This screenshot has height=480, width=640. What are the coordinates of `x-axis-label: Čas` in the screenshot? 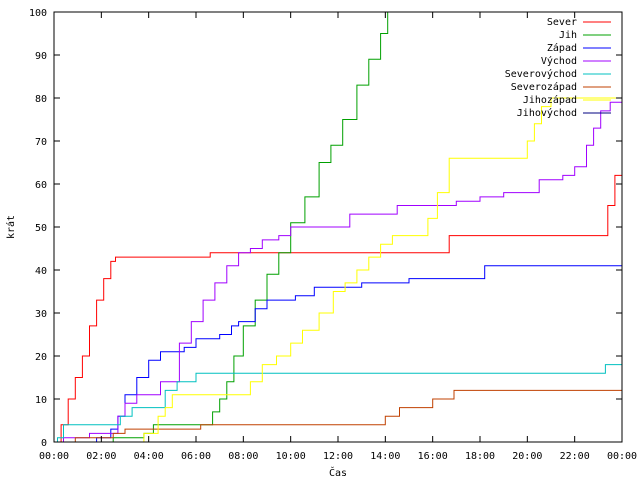 It's located at (338, 472).